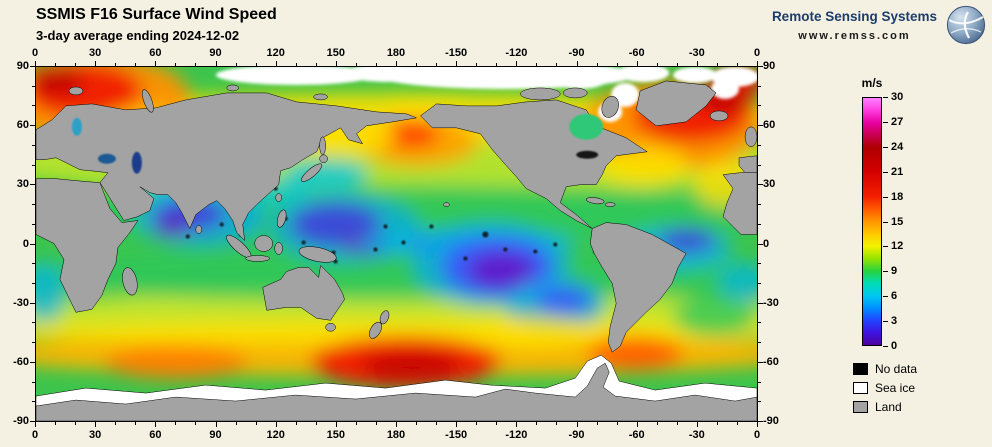 Image resolution: width=992 pixels, height=447 pixels. I want to click on landmass-africa-east, so click(87, 245).